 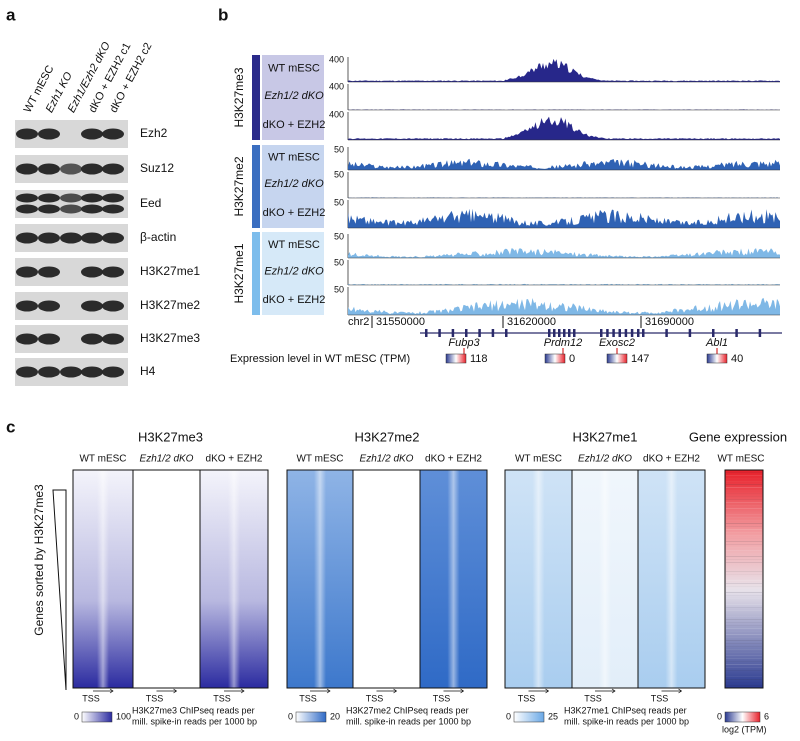 I want to click on colorbar-caption: log2 (TPM), so click(x=744, y=729).